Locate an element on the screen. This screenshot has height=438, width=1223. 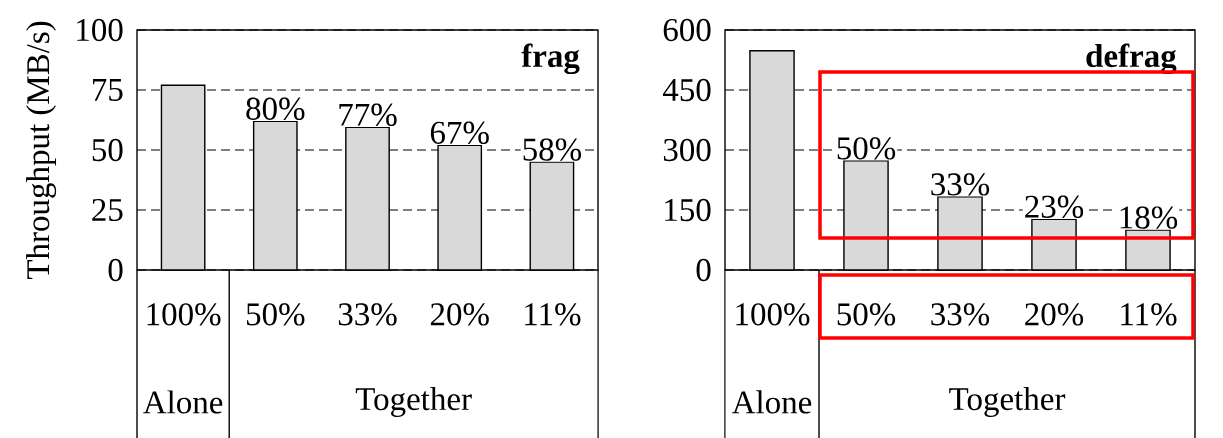
annotation: 77% is located at coordinates (368, 114).